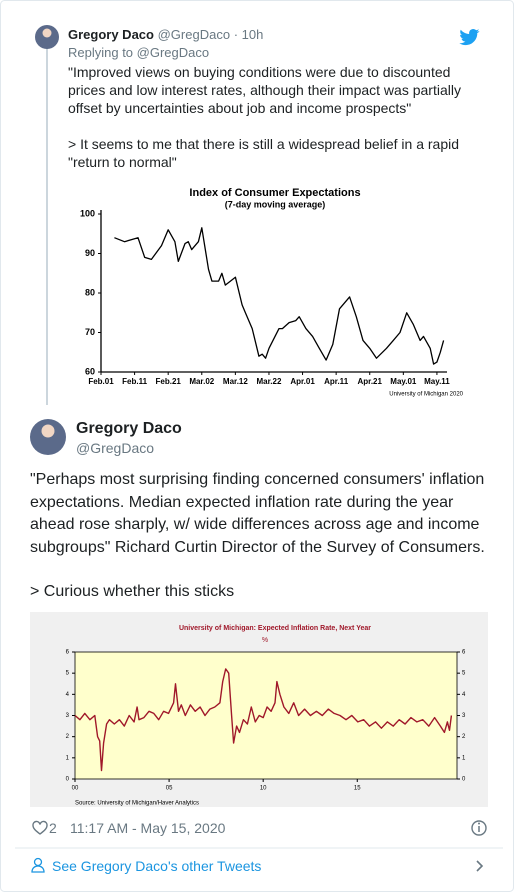 This screenshot has height=893, width=518. What do you see at coordinates (437, 381) in the screenshot?
I see `x-tick-label: May.11` at bounding box center [437, 381].